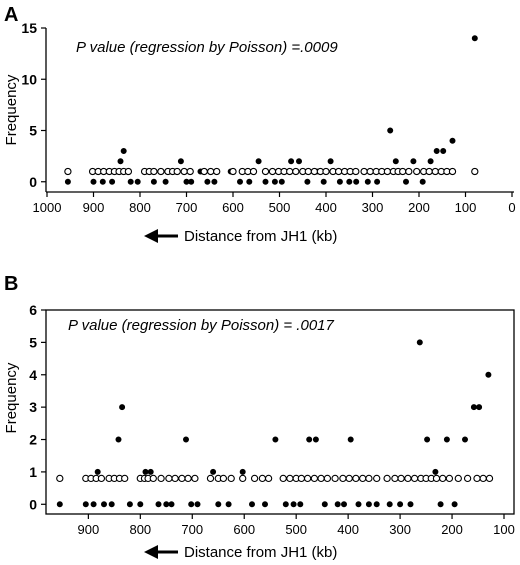 Image resolution: width=520 pixels, height=565 pixels. What do you see at coordinates (326, 207) in the screenshot?
I see `x-tick-label: 400` at bounding box center [326, 207].